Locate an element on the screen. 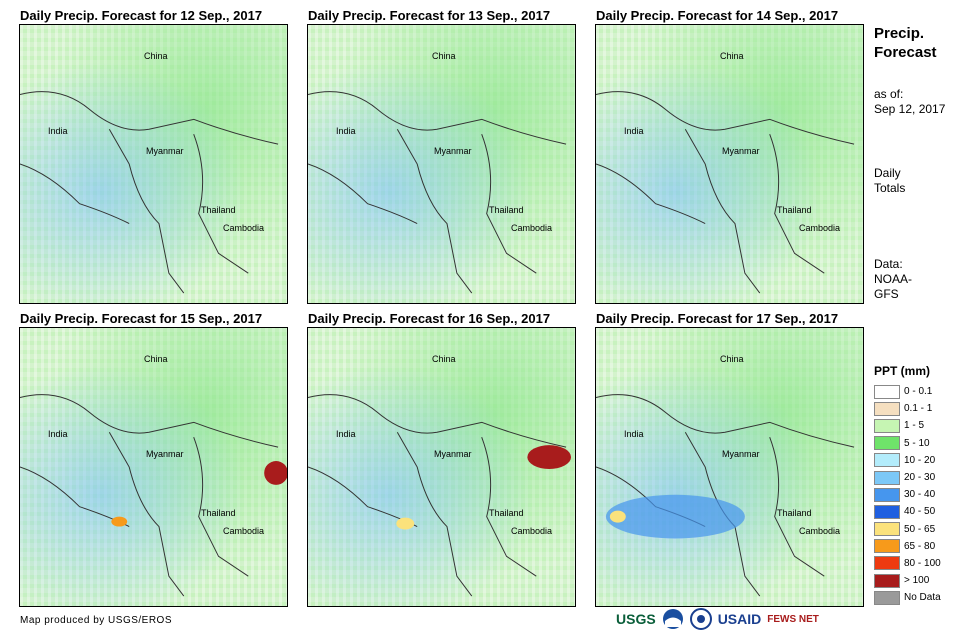  totals-block: Daily Totals is located at coordinates (889, 181).